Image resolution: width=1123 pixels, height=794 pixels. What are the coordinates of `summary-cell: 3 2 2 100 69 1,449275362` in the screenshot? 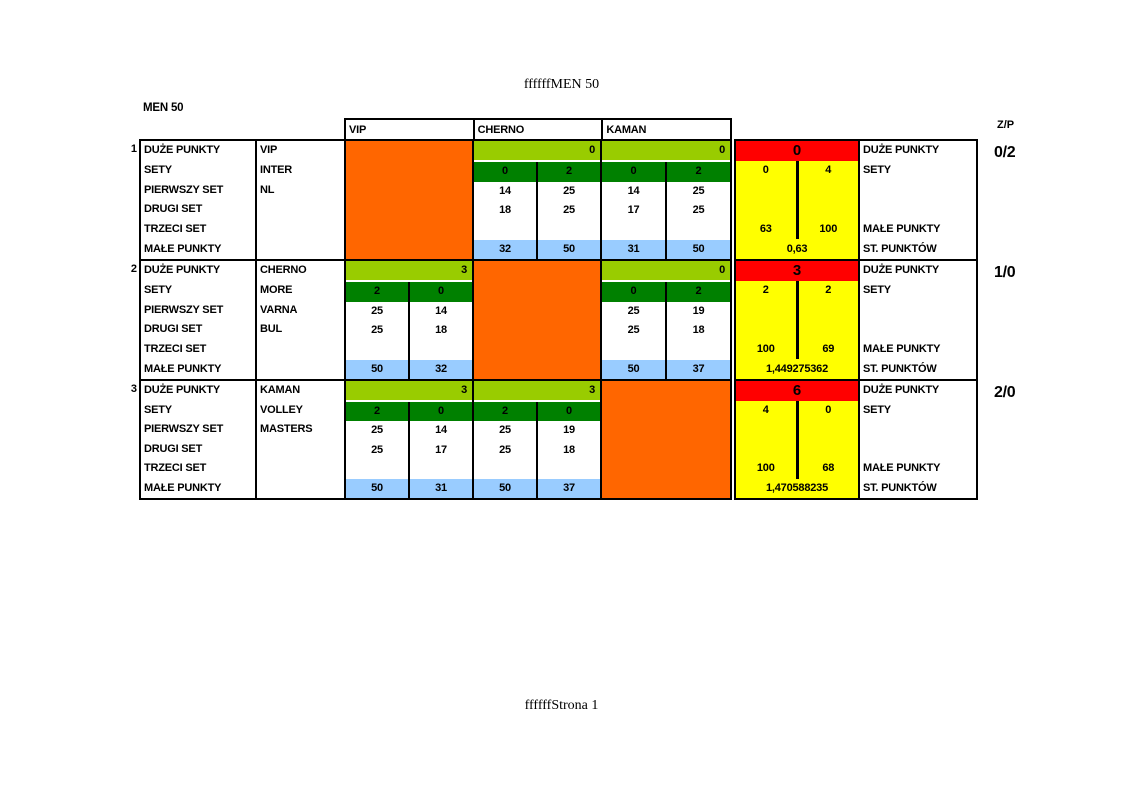 It's located at (797, 320).